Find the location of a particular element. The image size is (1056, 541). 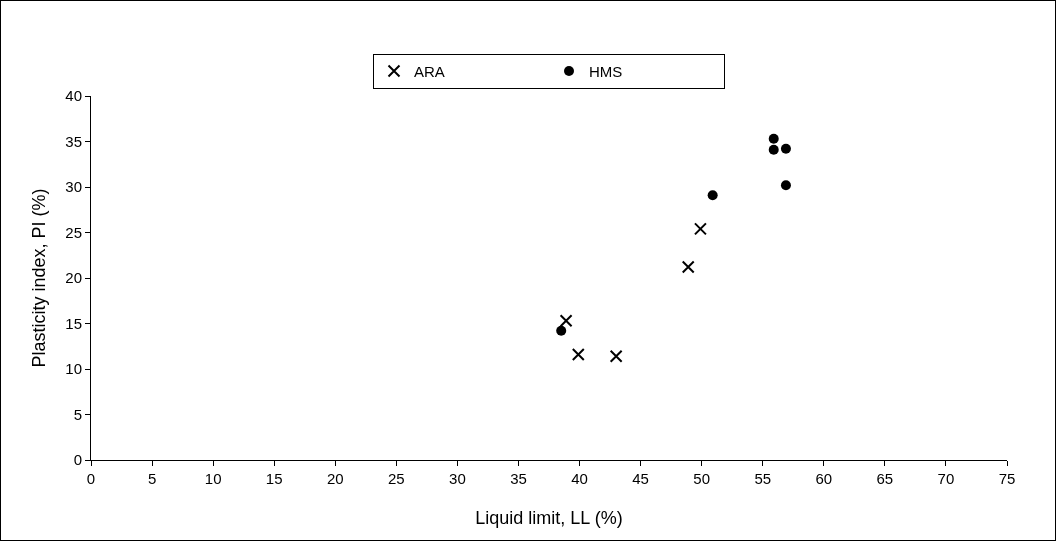

x-tick-label: 10 is located at coordinates (213, 478).